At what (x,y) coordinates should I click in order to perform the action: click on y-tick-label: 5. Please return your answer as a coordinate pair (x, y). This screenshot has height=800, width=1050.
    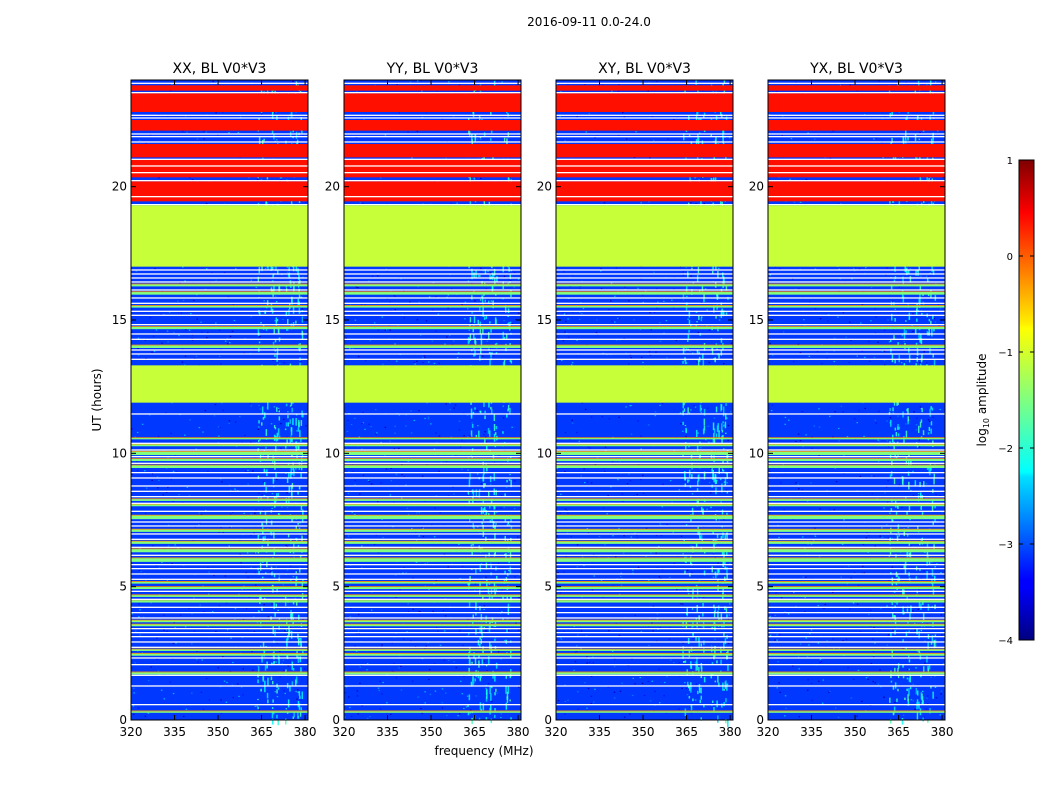
    Looking at the image, I should click on (336, 587).